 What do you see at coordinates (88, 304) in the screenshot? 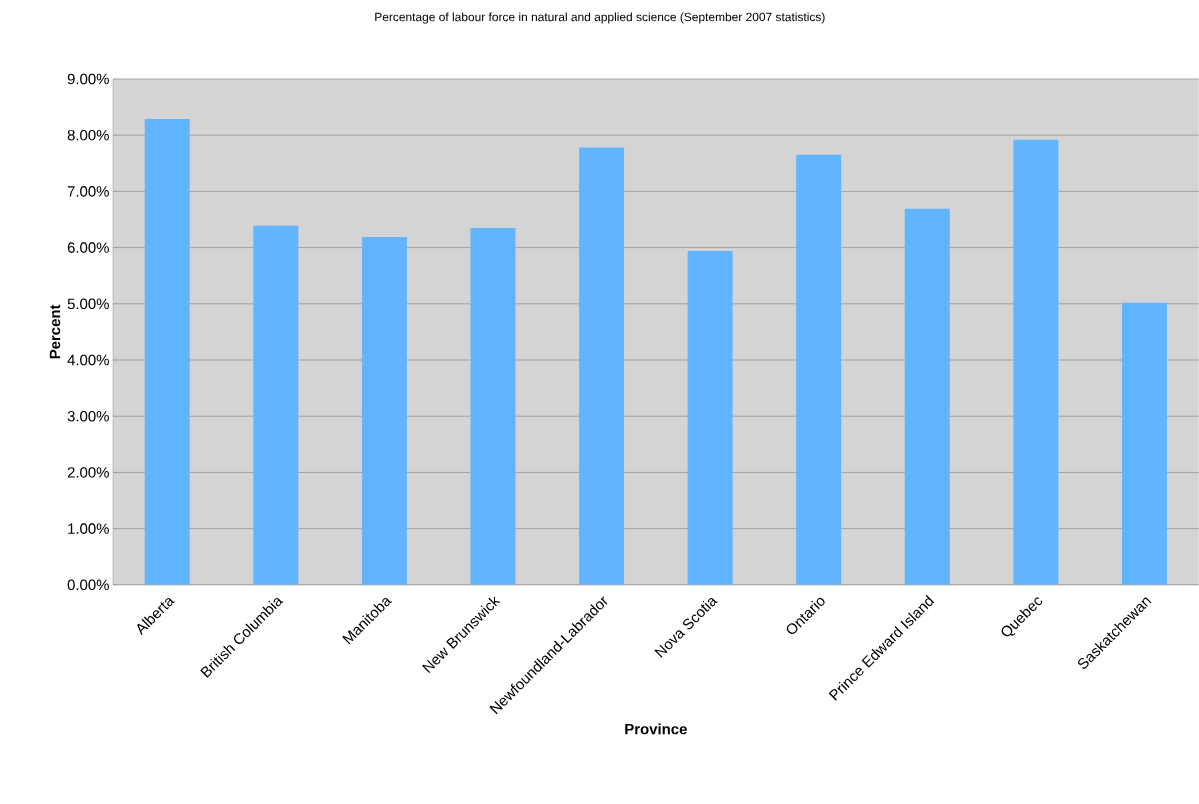
I see `y-tick-label: 5.00%` at bounding box center [88, 304].